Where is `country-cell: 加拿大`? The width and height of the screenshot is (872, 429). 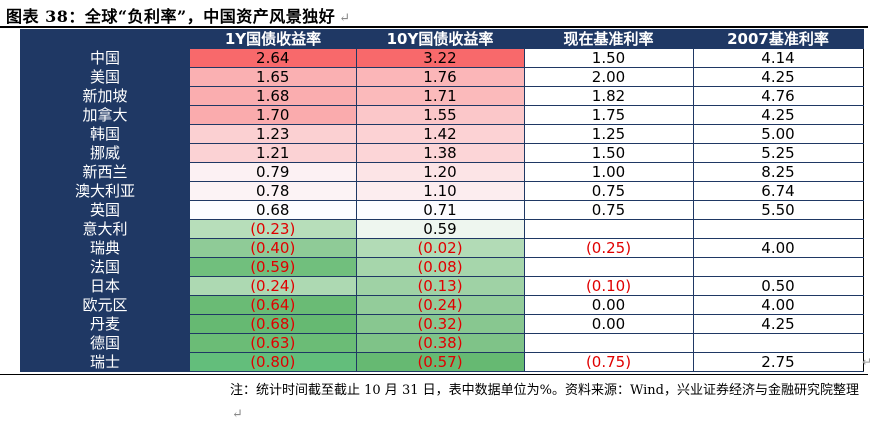 country-cell: 加拿大 is located at coordinates (105, 115).